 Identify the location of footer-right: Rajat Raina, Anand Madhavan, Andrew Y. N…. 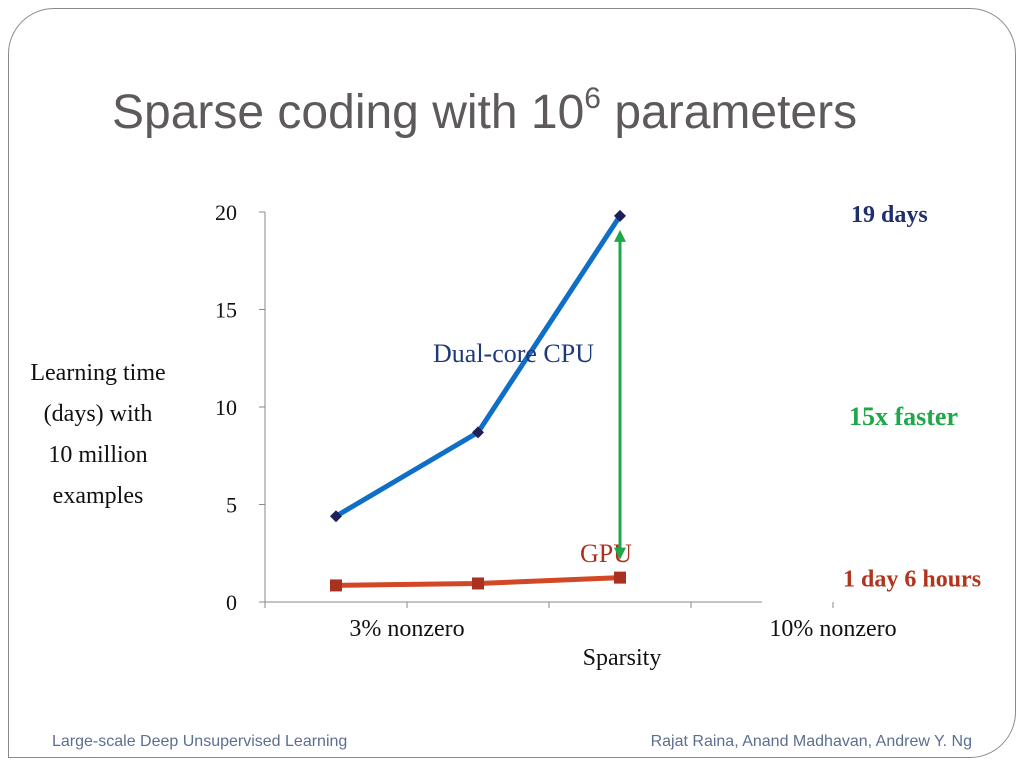
(811, 741).